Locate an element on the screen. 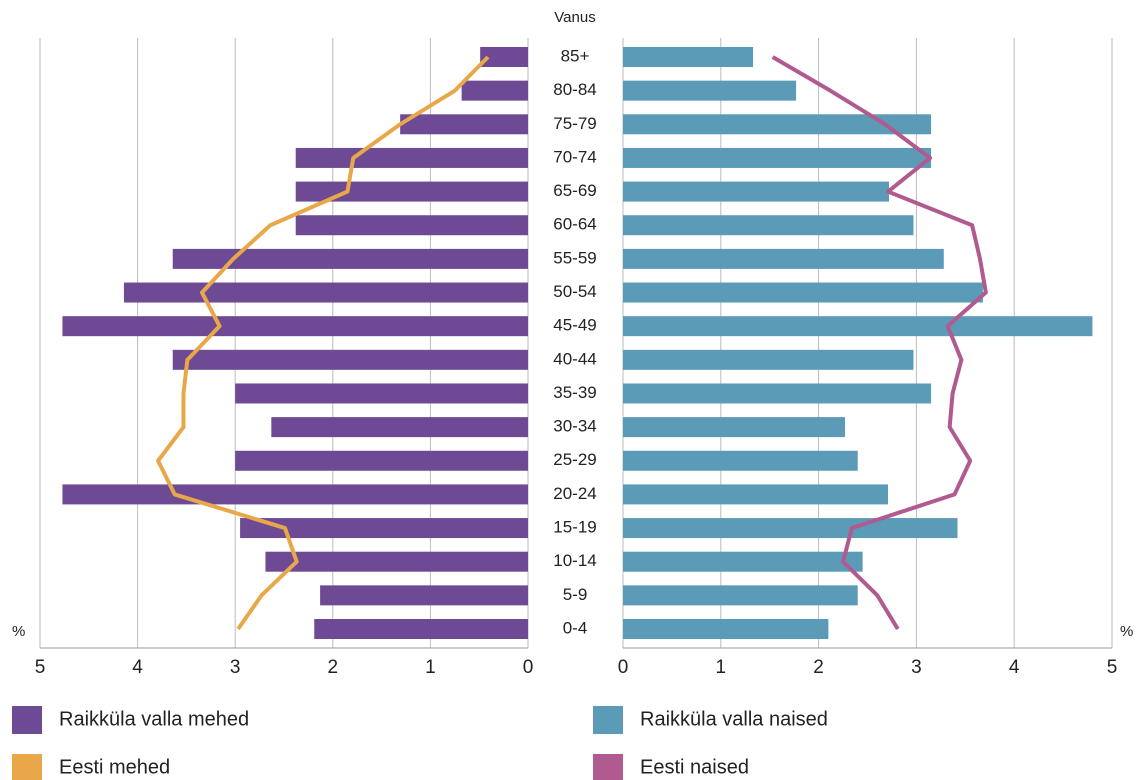  legend-label: Eesti naised is located at coordinates (694, 767).